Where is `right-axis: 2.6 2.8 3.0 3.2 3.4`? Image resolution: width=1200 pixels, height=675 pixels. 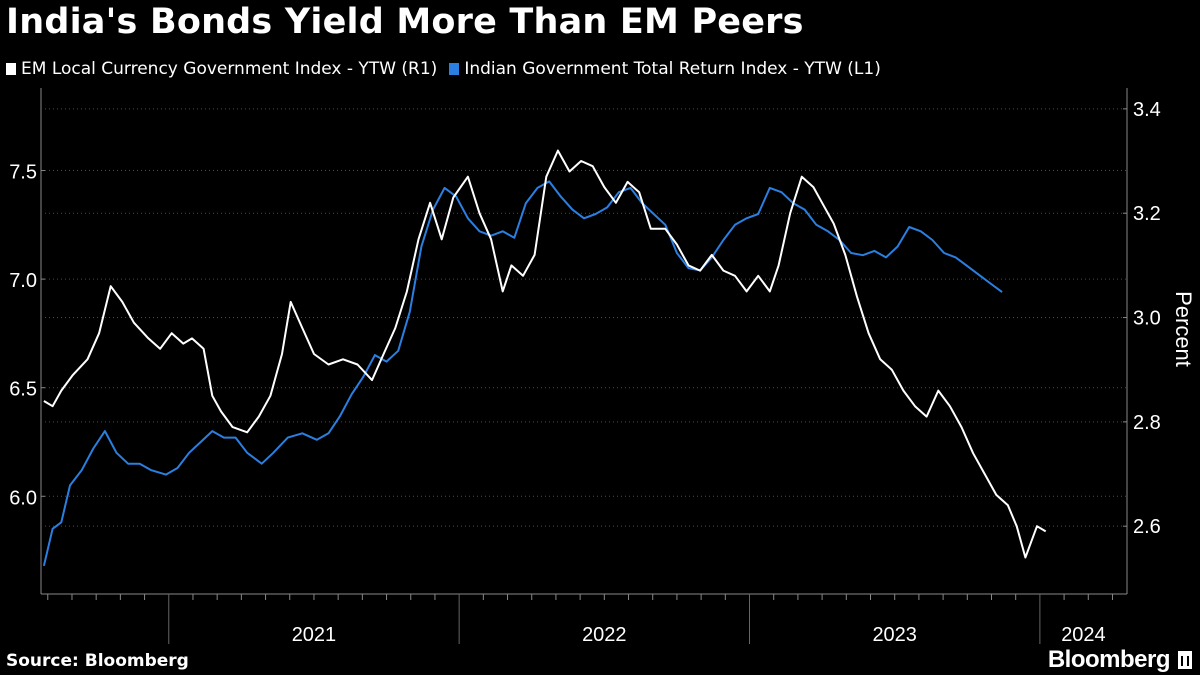 right-axis: 2.6 2.8 3.0 3.2 3.4 is located at coordinates (1142, 318).